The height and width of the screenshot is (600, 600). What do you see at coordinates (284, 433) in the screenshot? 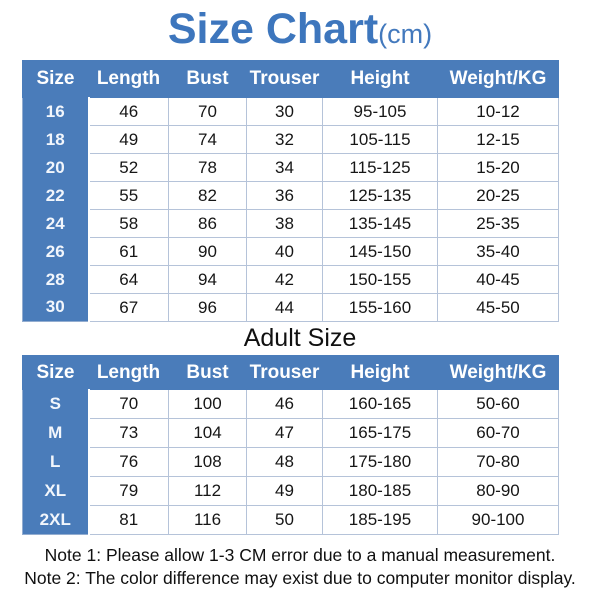
I see `table-cell: 47` at bounding box center [284, 433].